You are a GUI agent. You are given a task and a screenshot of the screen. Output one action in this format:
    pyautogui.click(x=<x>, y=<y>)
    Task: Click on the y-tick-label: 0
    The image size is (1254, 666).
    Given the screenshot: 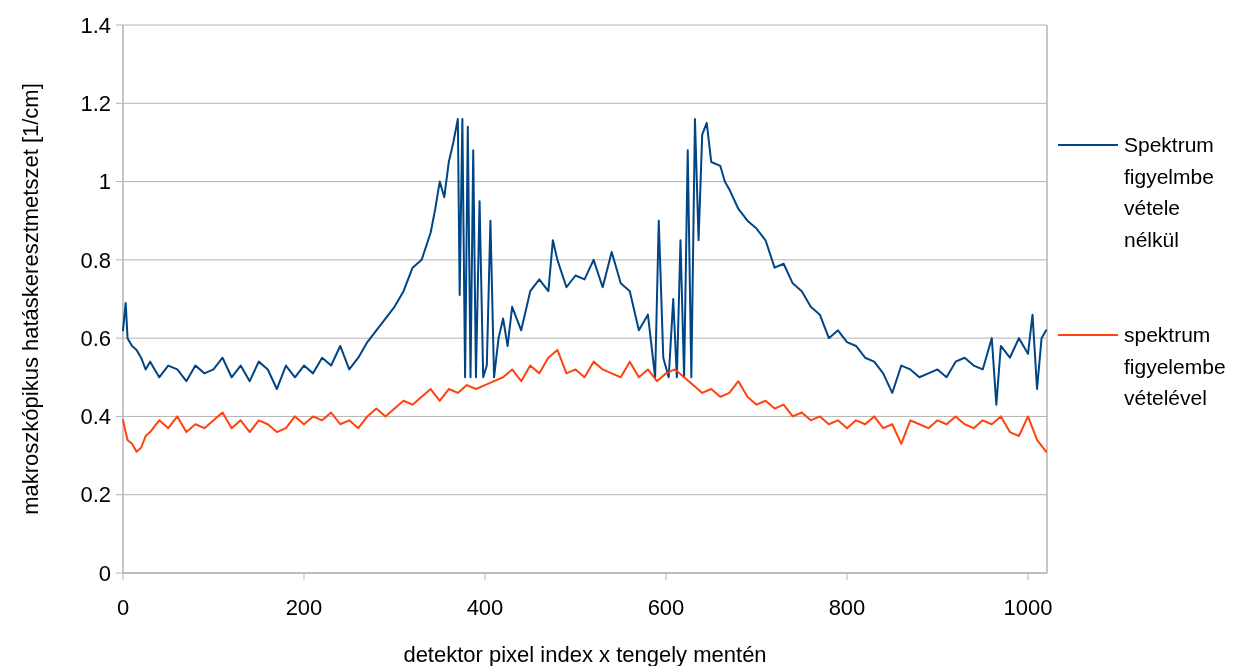 What is the action you would take?
    pyautogui.click(x=104, y=573)
    